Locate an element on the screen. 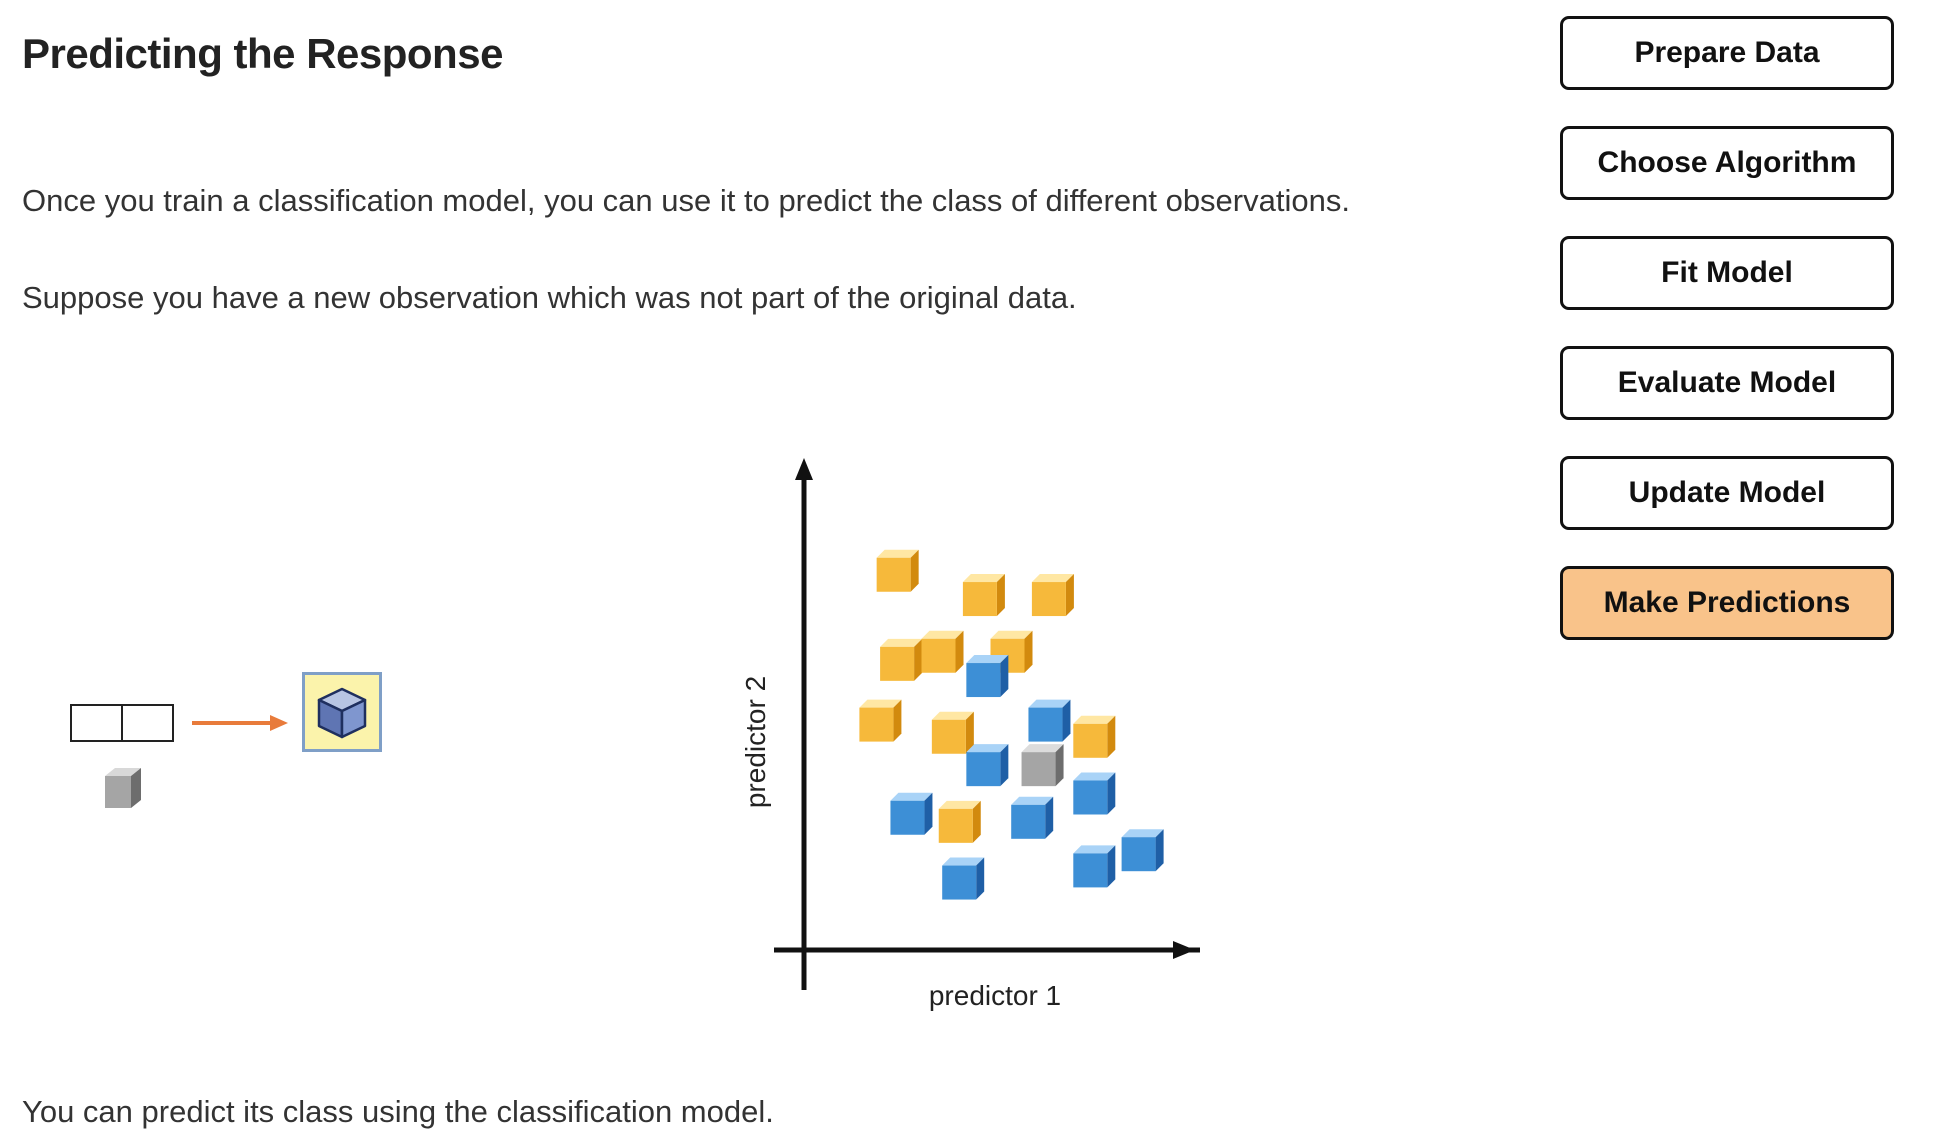 Image resolution: width=1940 pixels, height=1138 pixels. gray-cube-icon is located at coordinates (123, 788).